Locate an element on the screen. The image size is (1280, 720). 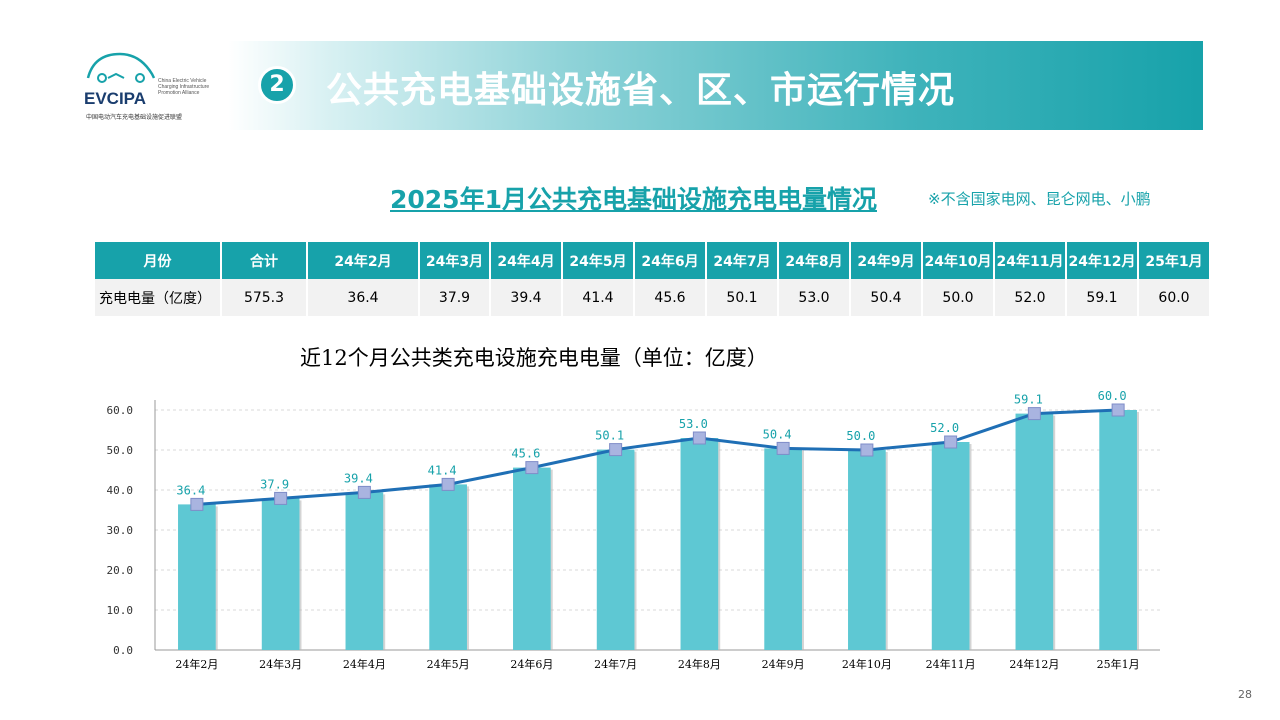
x-tick-label: 24年6月 is located at coordinates (531, 664).